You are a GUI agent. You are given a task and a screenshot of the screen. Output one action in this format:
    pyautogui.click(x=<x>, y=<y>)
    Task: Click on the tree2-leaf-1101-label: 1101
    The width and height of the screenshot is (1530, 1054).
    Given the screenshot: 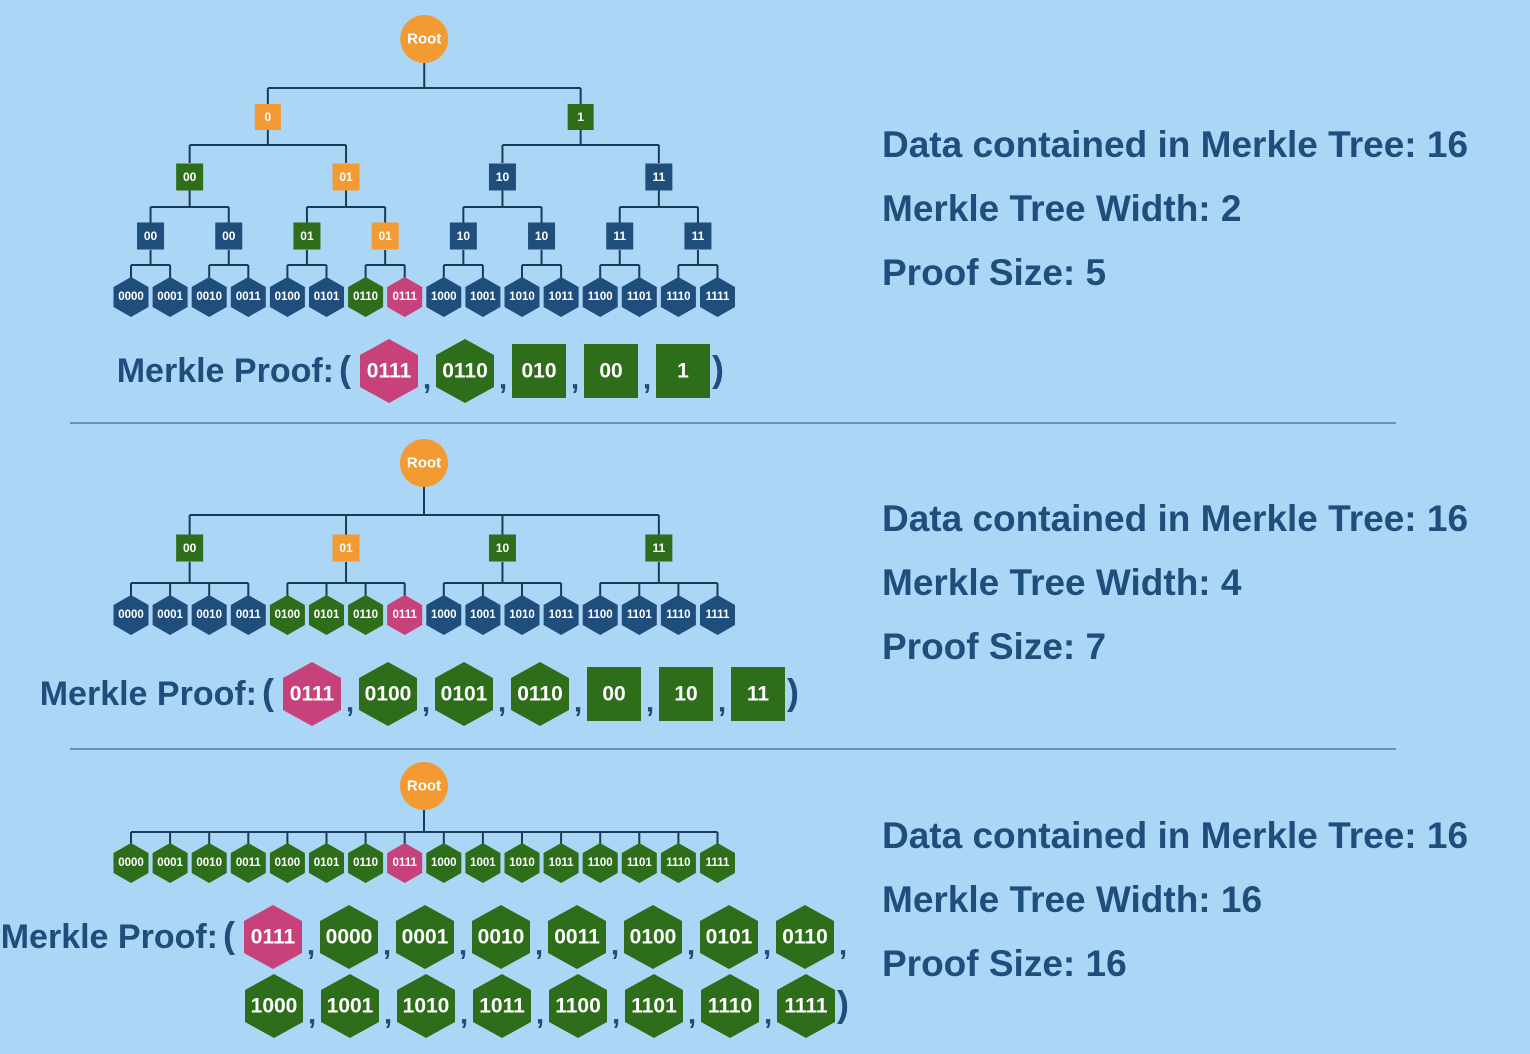 What is the action you would take?
    pyautogui.click(x=640, y=615)
    